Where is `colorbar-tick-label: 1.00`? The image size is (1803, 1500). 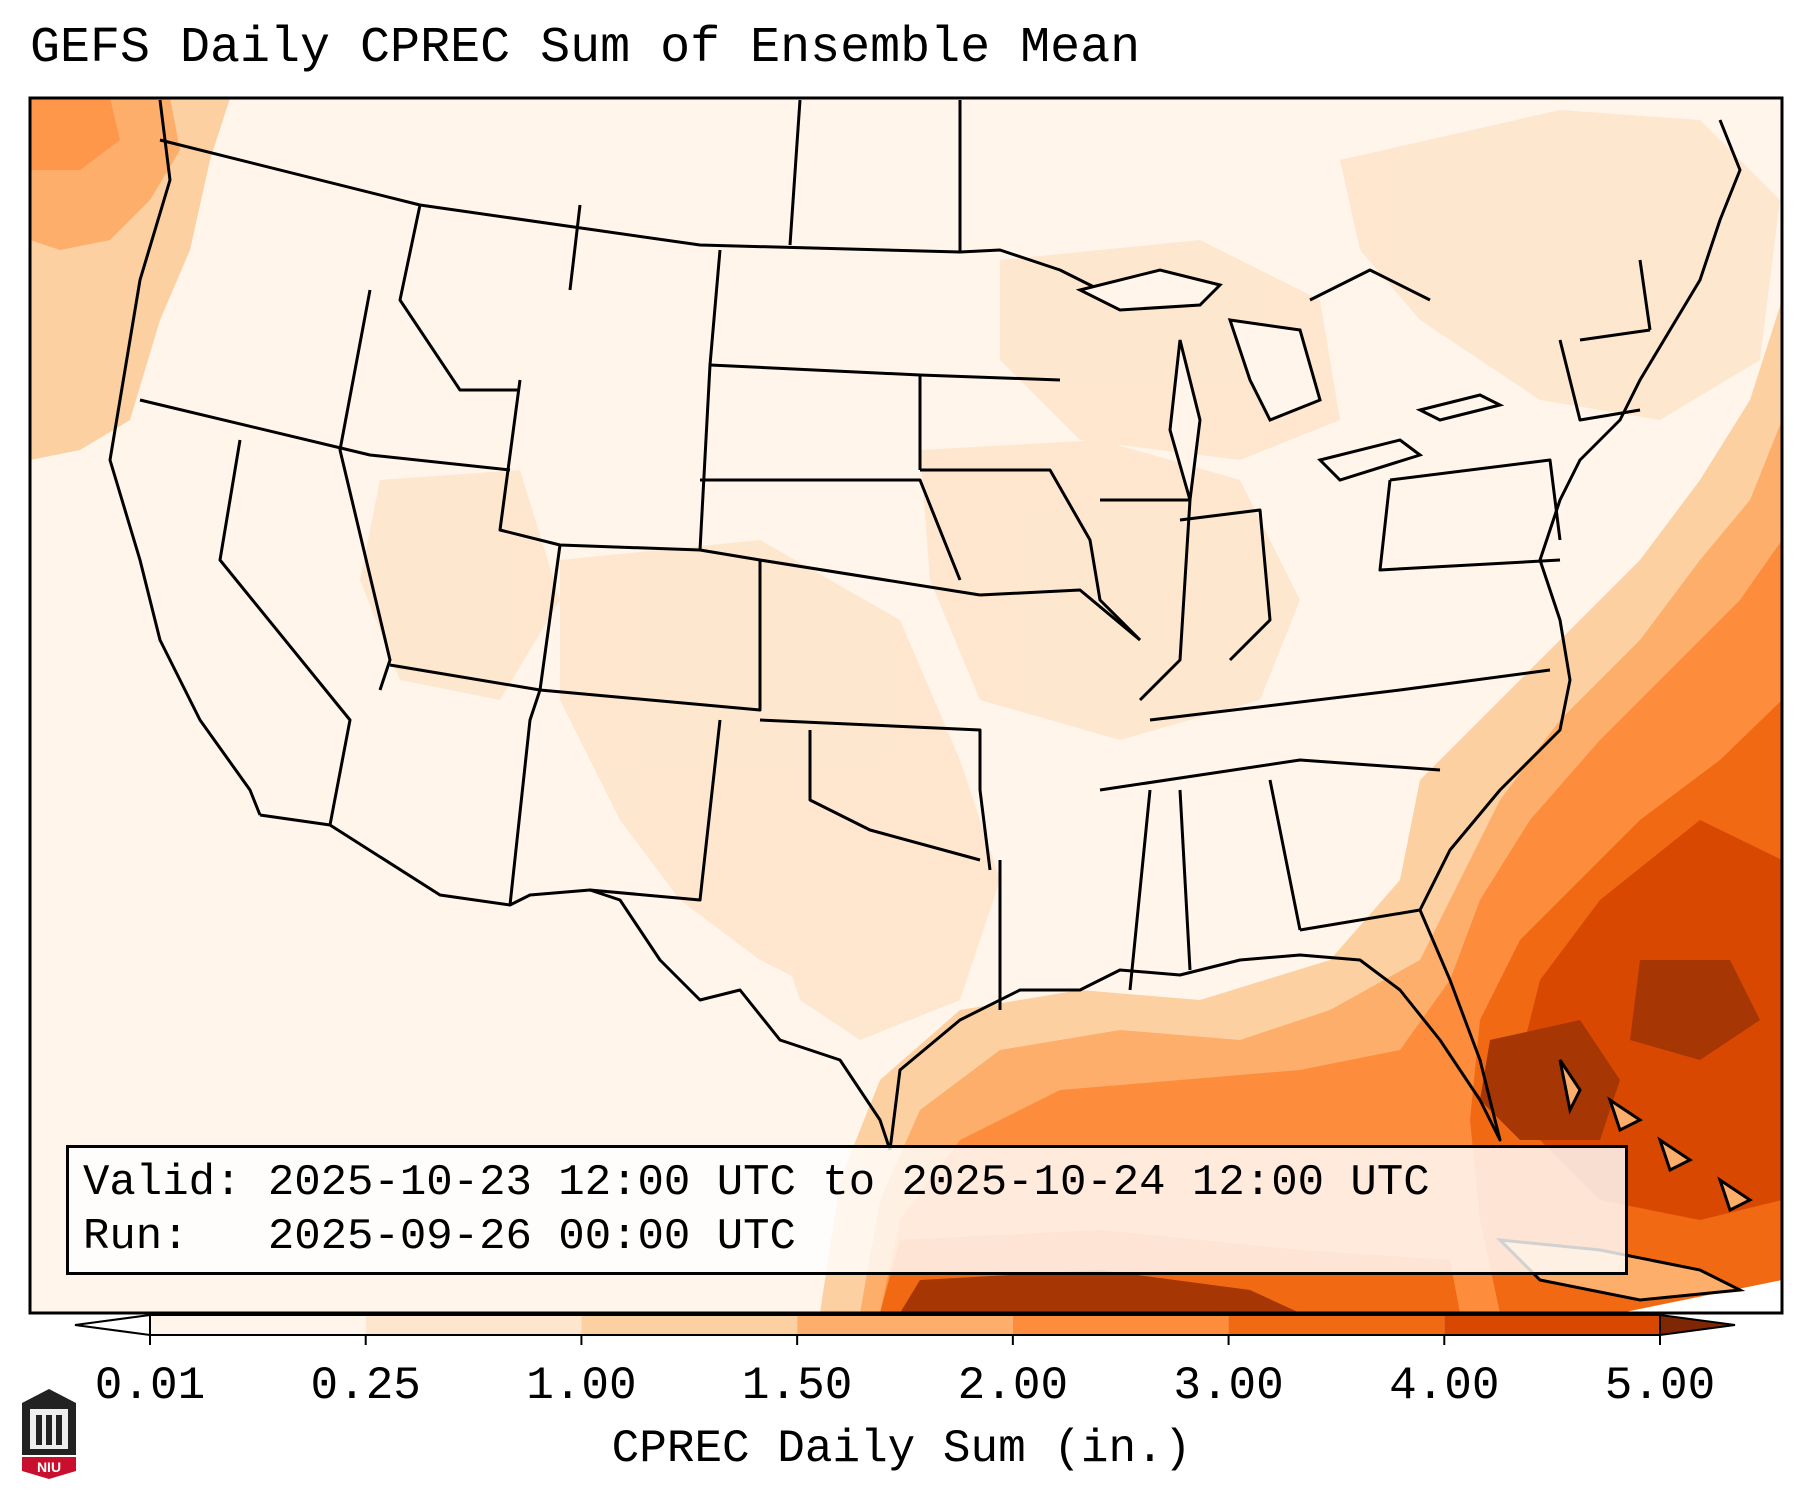
colorbar-tick-label: 1.00 is located at coordinates (581, 1386).